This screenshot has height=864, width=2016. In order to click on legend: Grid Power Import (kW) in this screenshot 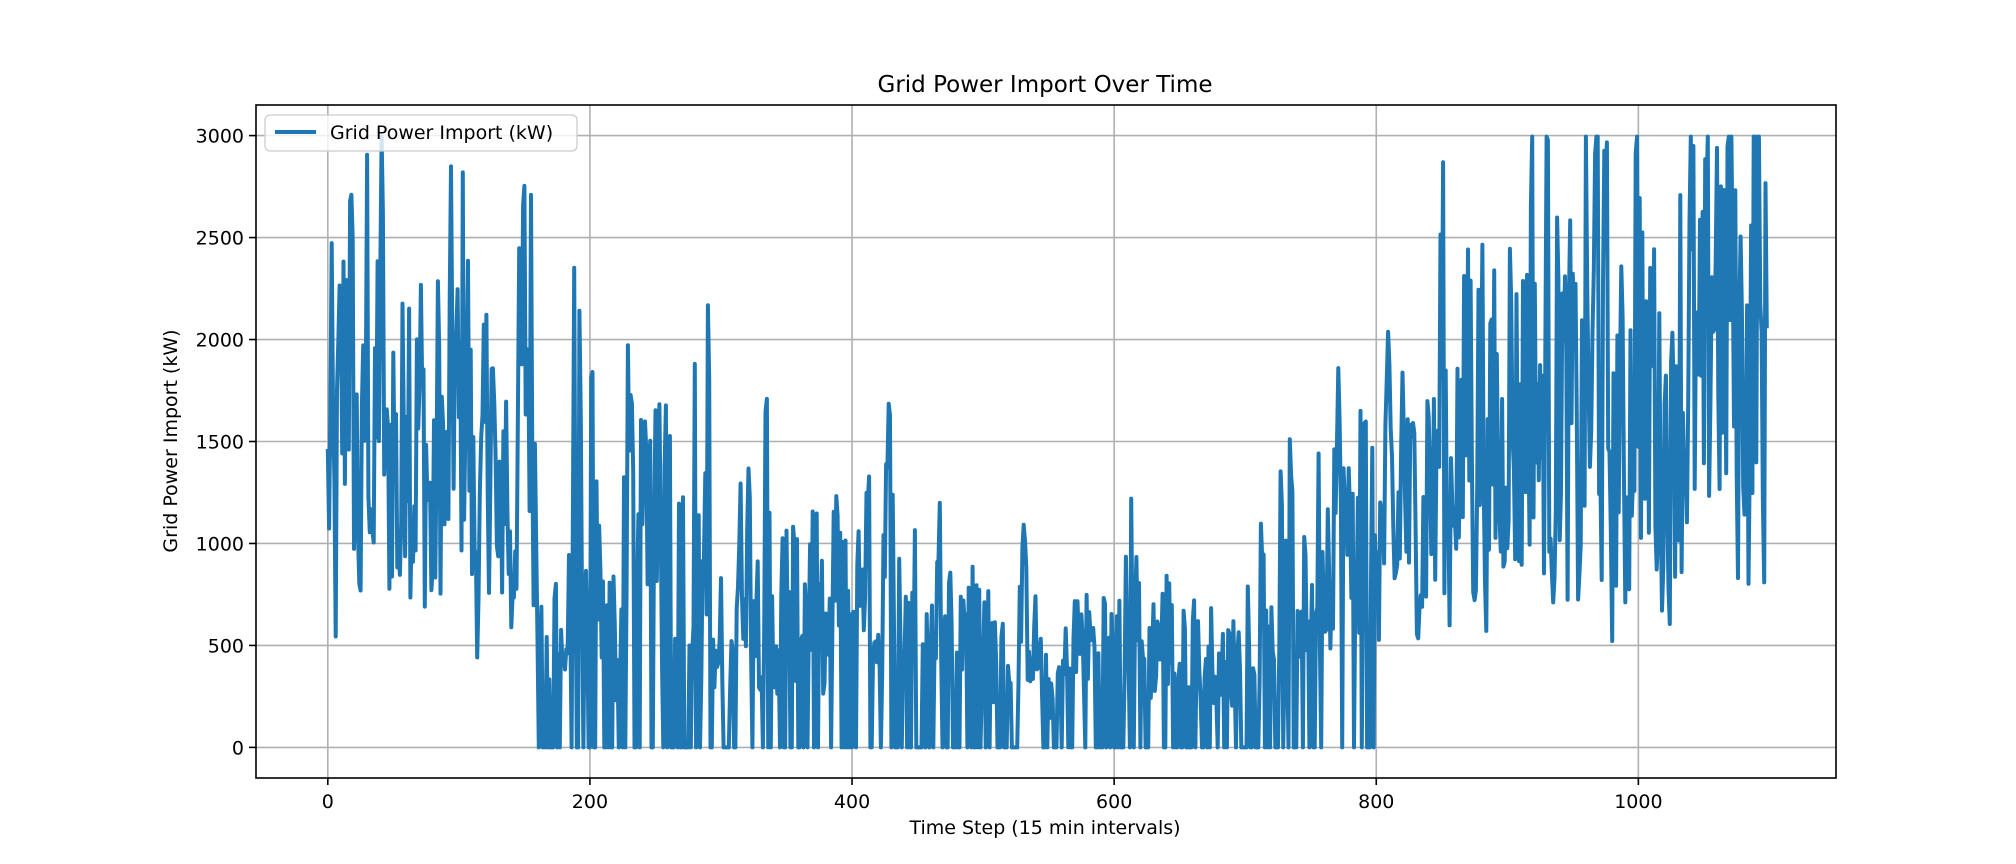, I will do `click(421, 133)`.